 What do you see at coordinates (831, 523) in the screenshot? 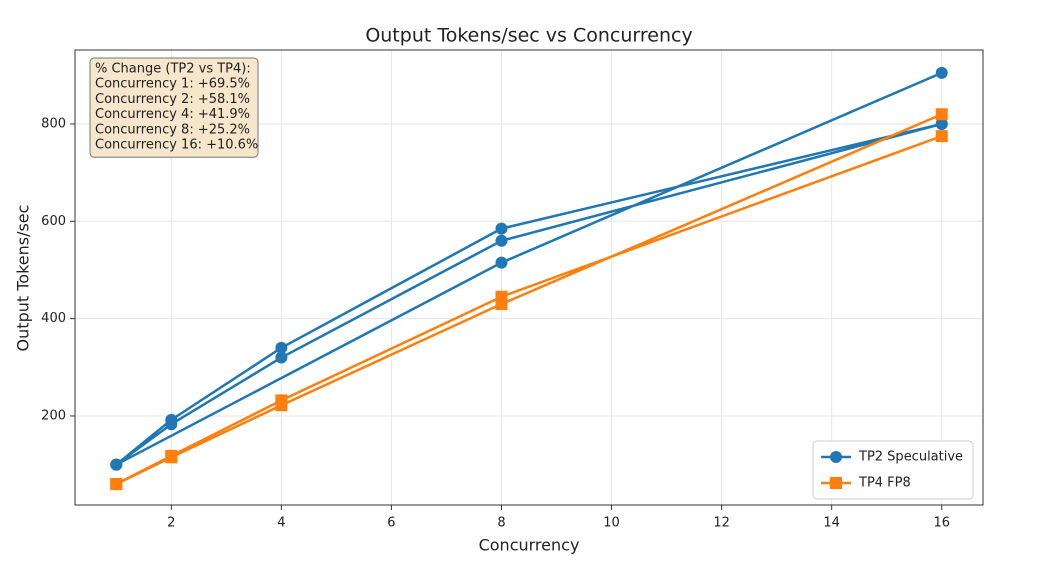
I see `x-tick-label: 14` at bounding box center [831, 523].